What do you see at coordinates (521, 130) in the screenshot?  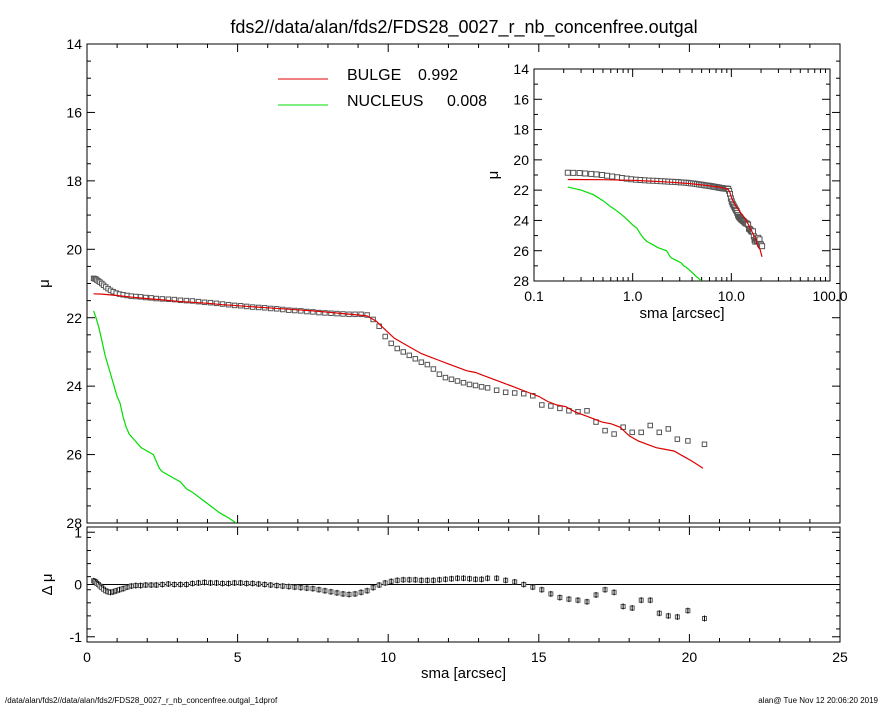 I see `inset-ytick-label: 18` at bounding box center [521, 130].